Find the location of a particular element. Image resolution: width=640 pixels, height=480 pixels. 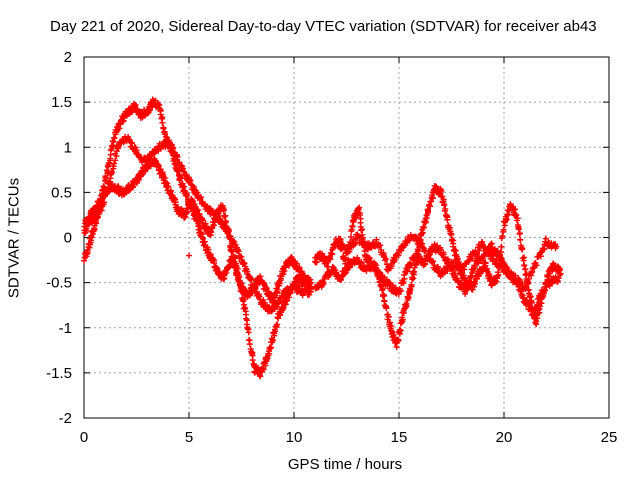

x-tick-label: 20 is located at coordinates (504, 437).